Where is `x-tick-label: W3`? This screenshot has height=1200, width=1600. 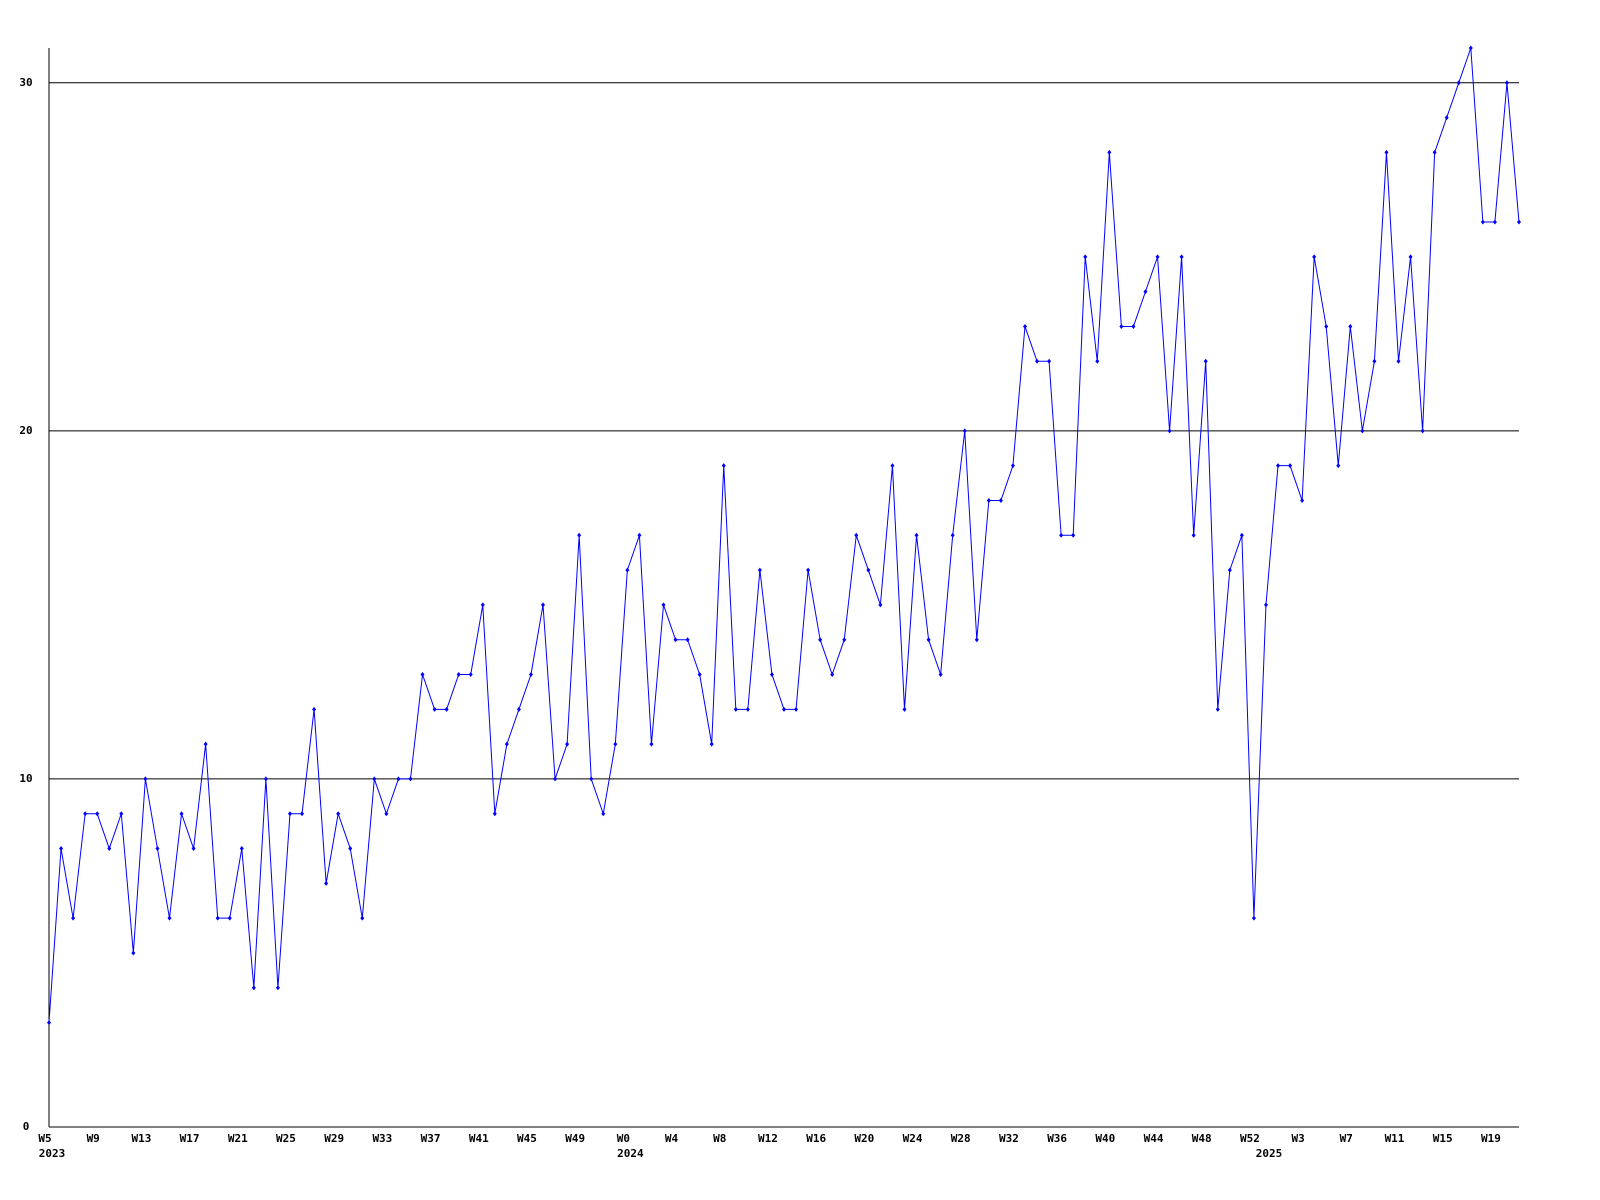 x-tick-label: W3 is located at coordinates (1297, 1138).